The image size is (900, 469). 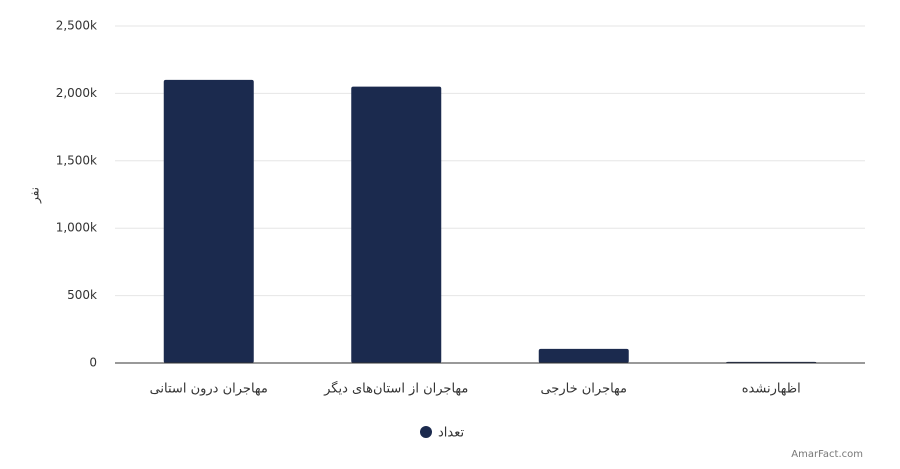 I want to click on y-tick-label: 2,000k, so click(x=76, y=93).